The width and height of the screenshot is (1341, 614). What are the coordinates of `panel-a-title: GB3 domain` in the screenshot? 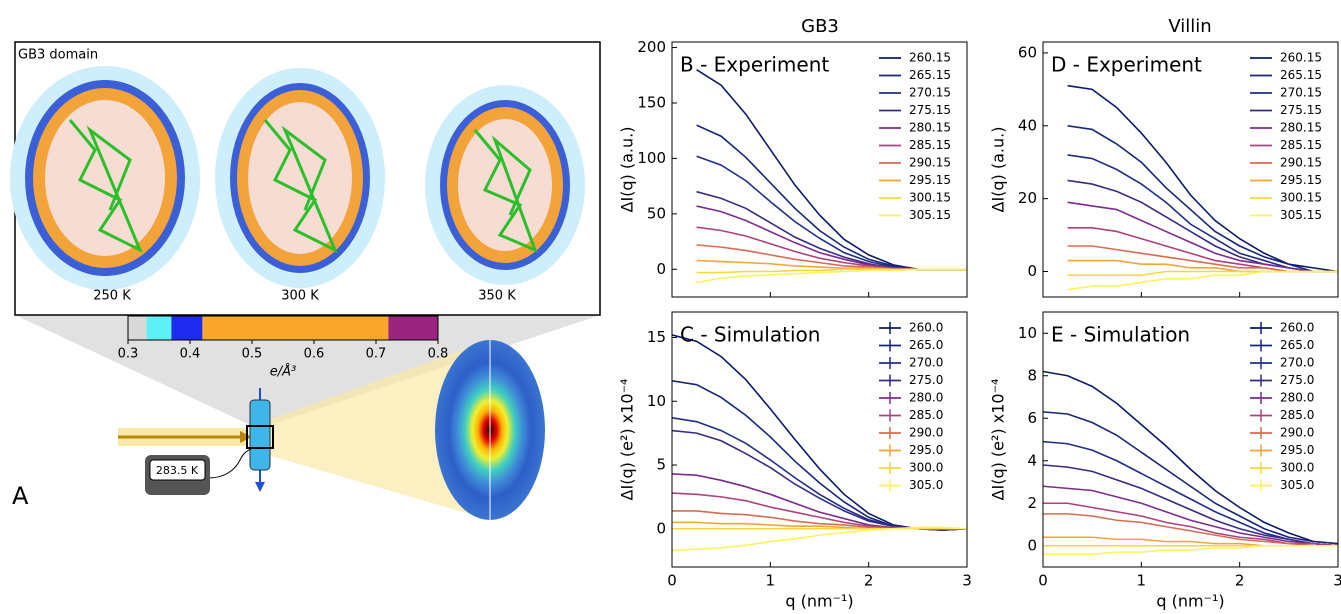 It's located at (58, 55).